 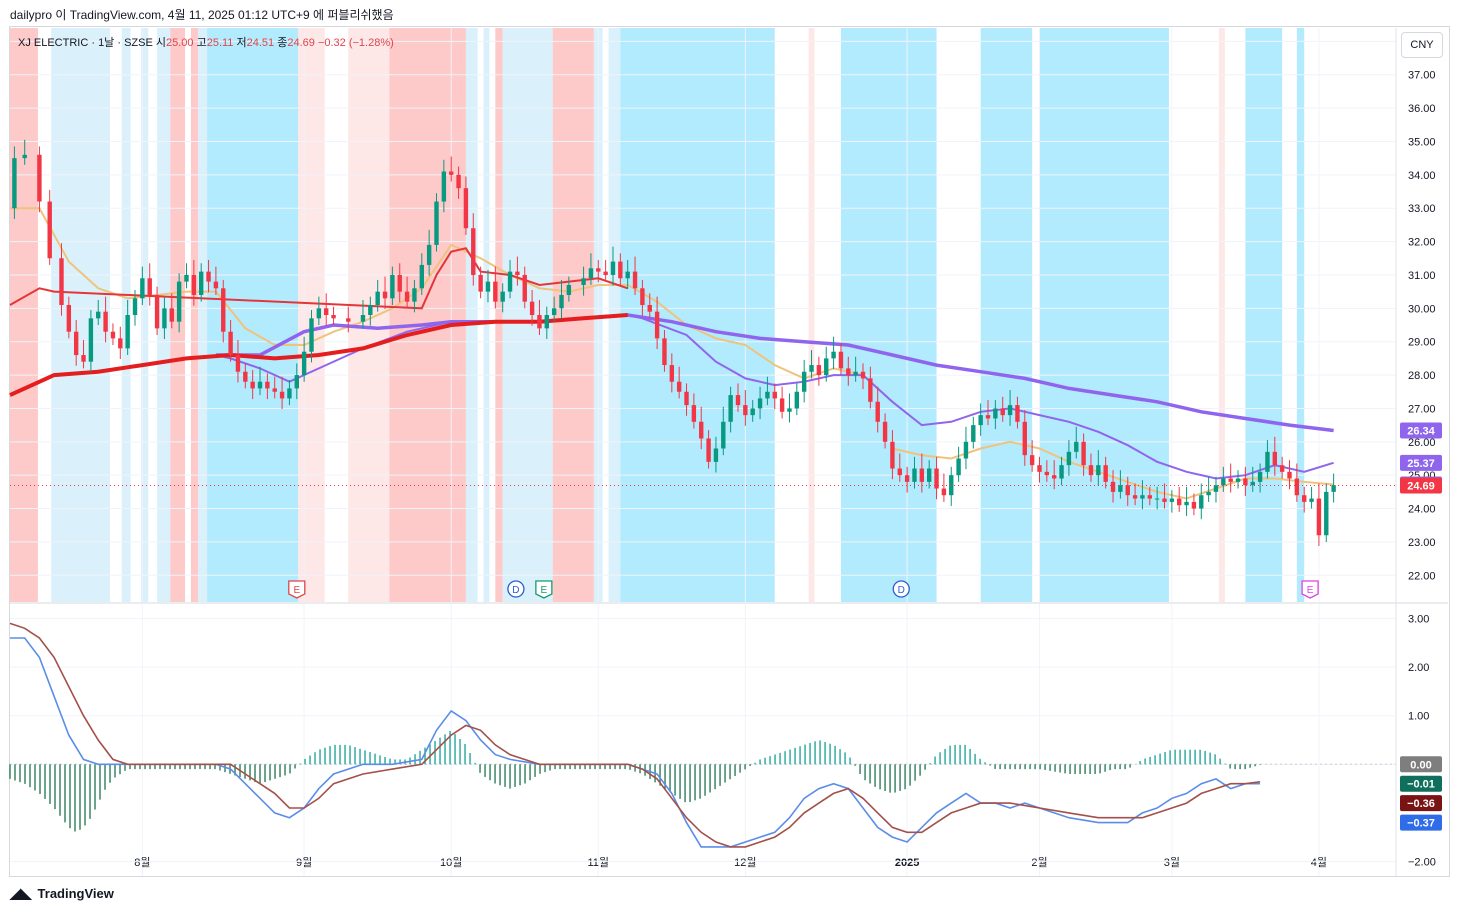 I want to click on macd-axis-label: 0.00, so click(x=1420, y=765).